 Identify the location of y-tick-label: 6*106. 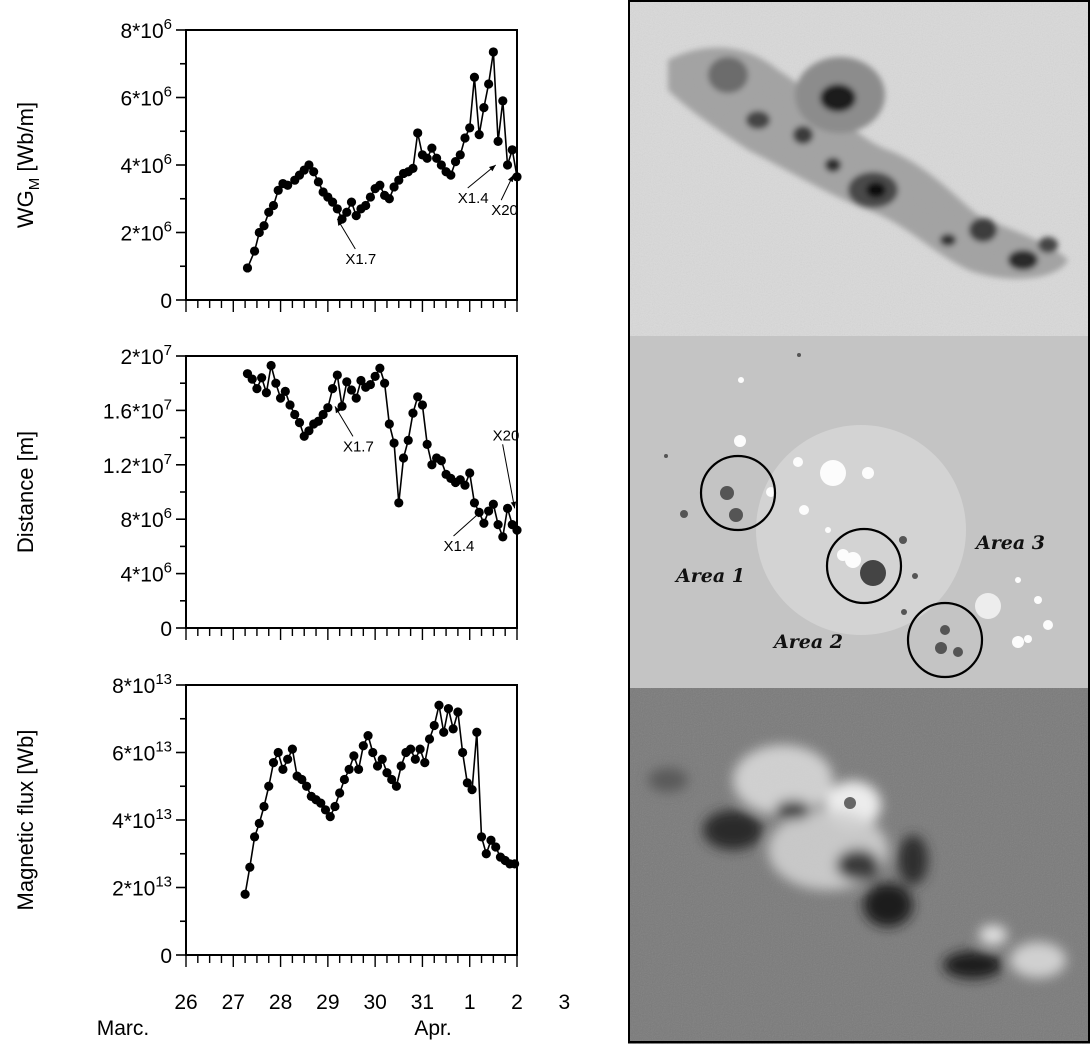
(146, 97).